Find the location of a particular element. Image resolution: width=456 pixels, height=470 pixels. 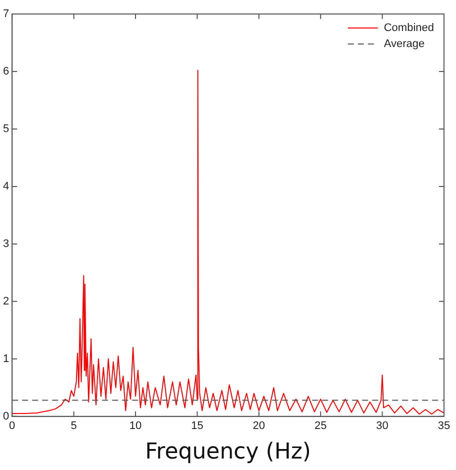

x-tick-label: 35 is located at coordinates (444, 426).